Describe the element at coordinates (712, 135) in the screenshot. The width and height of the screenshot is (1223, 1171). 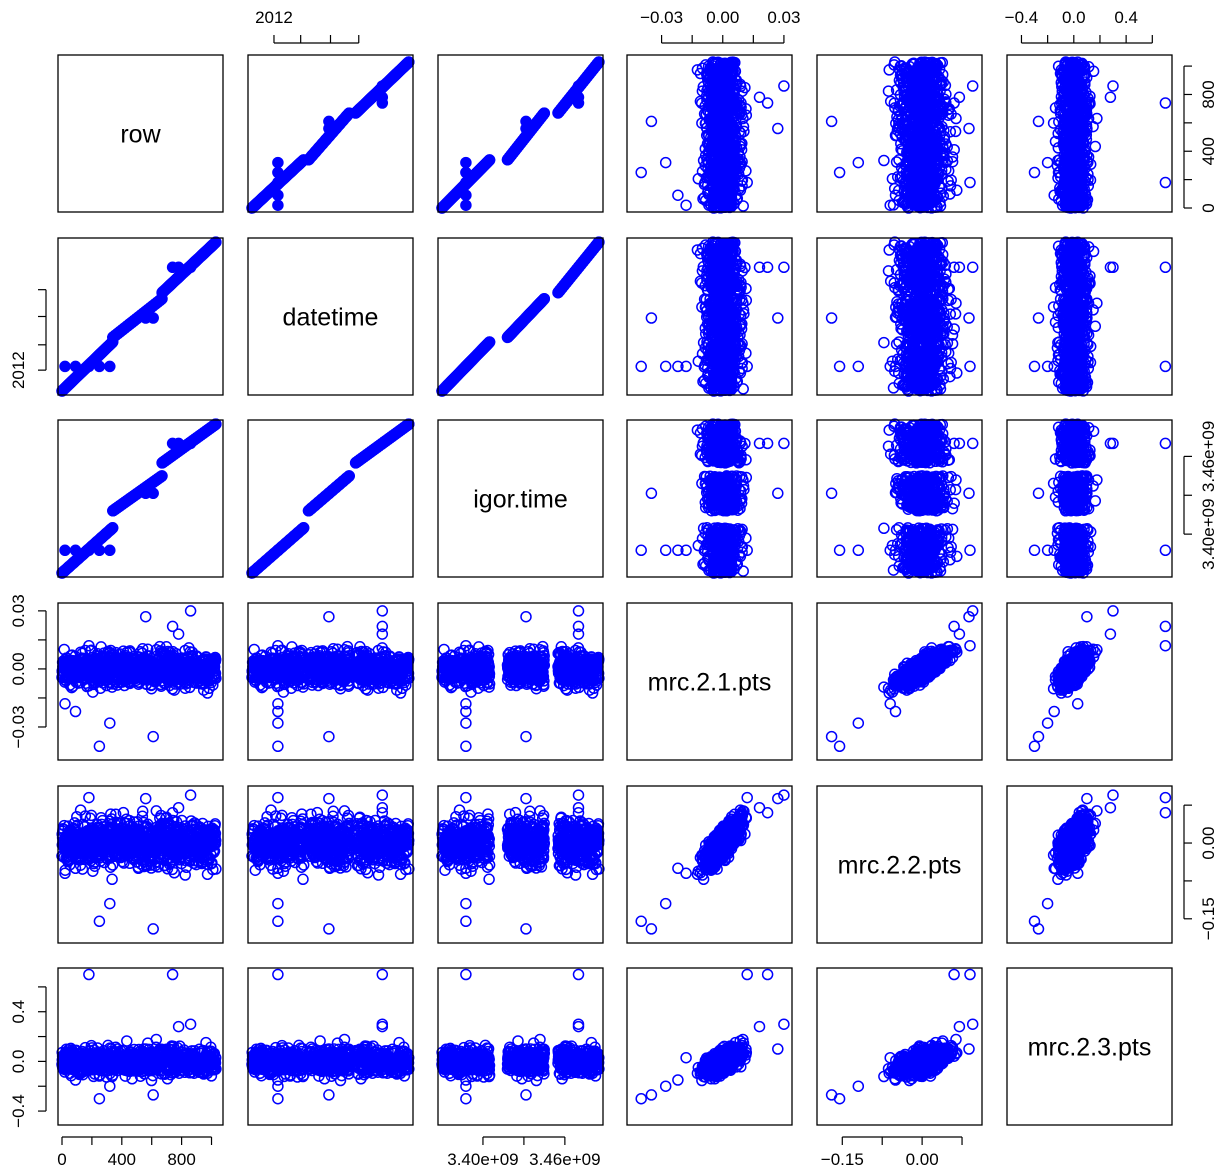
I see `panel-row-vs-mrc.2.1.pts` at that location.